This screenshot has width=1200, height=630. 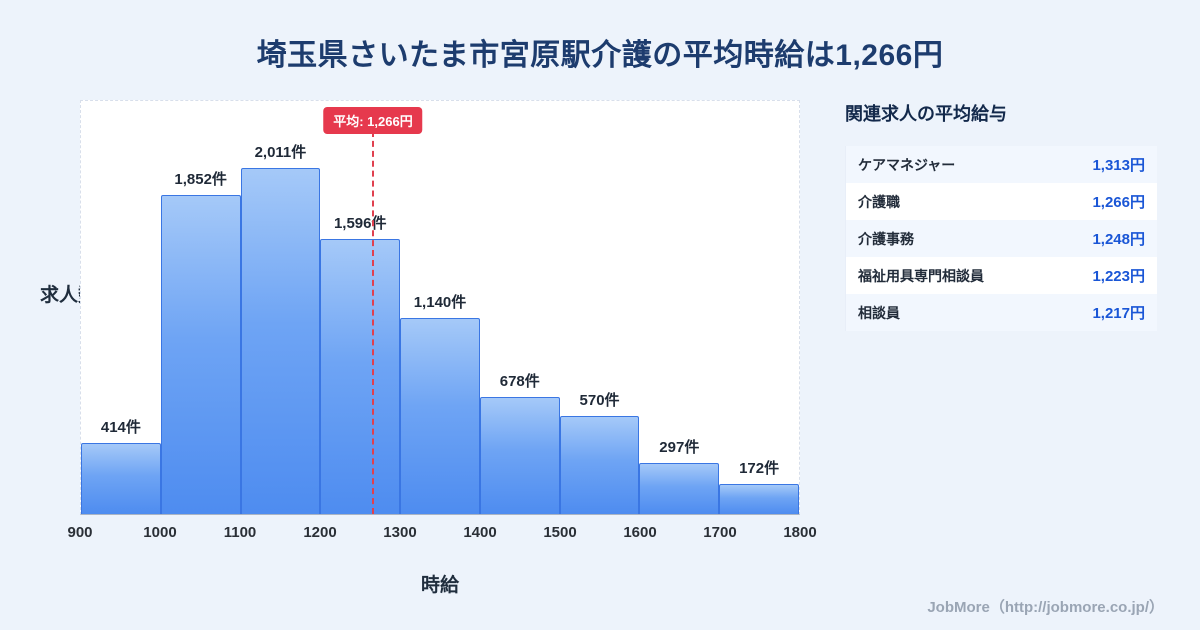 I want to click on x-tick-label: 1700, so click(x=720, y=532).